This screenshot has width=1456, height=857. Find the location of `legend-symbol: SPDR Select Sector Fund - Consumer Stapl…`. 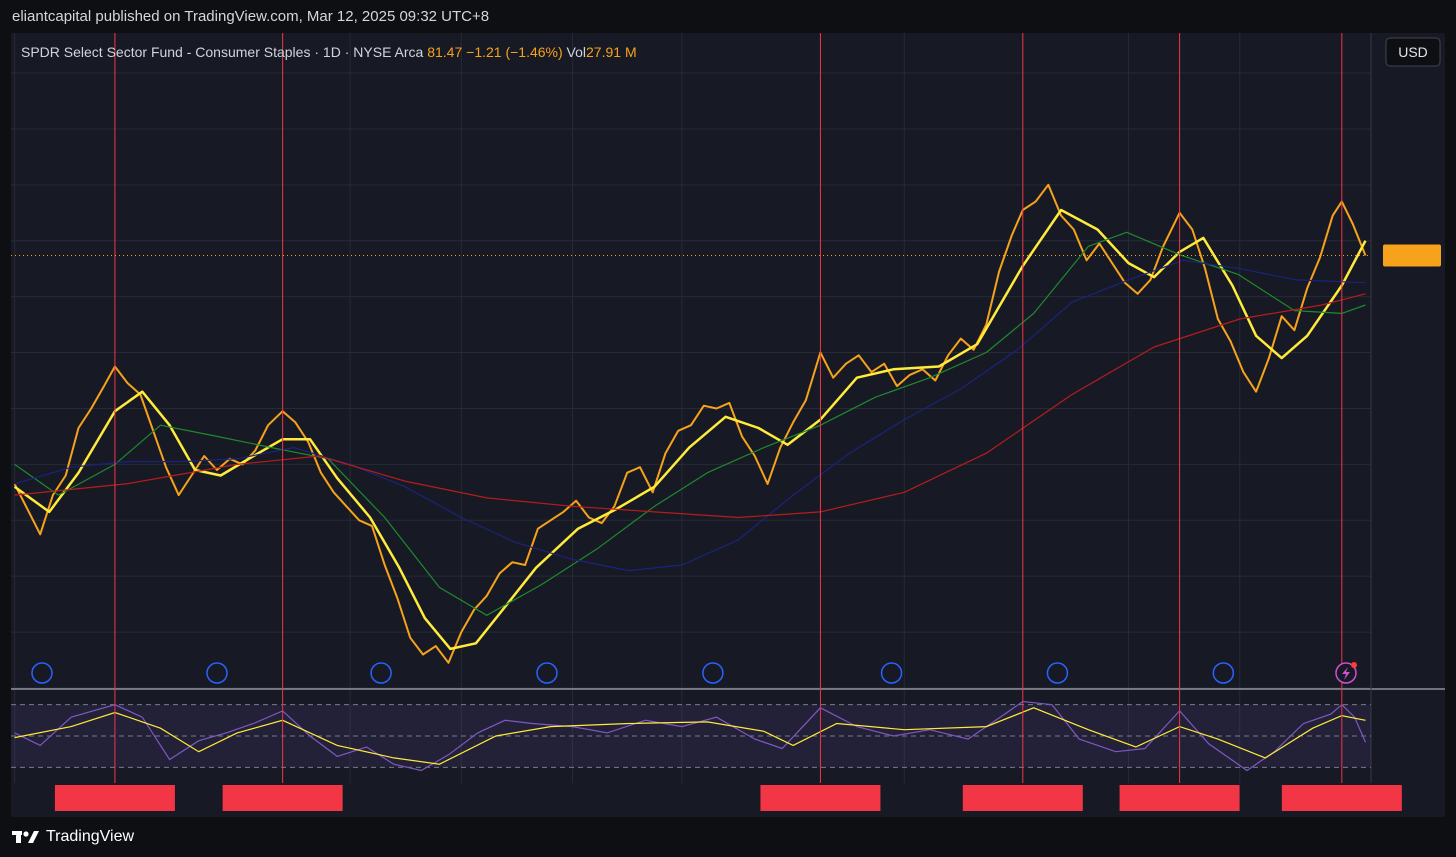

legend-symbol: SPDR Select Sector Fund - Consumer Stapl… is located at coordinates (165, 52).